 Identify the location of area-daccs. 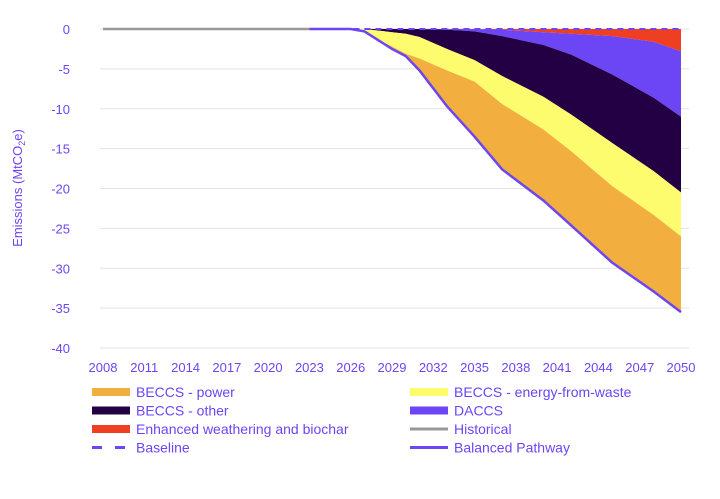
(515, 73).